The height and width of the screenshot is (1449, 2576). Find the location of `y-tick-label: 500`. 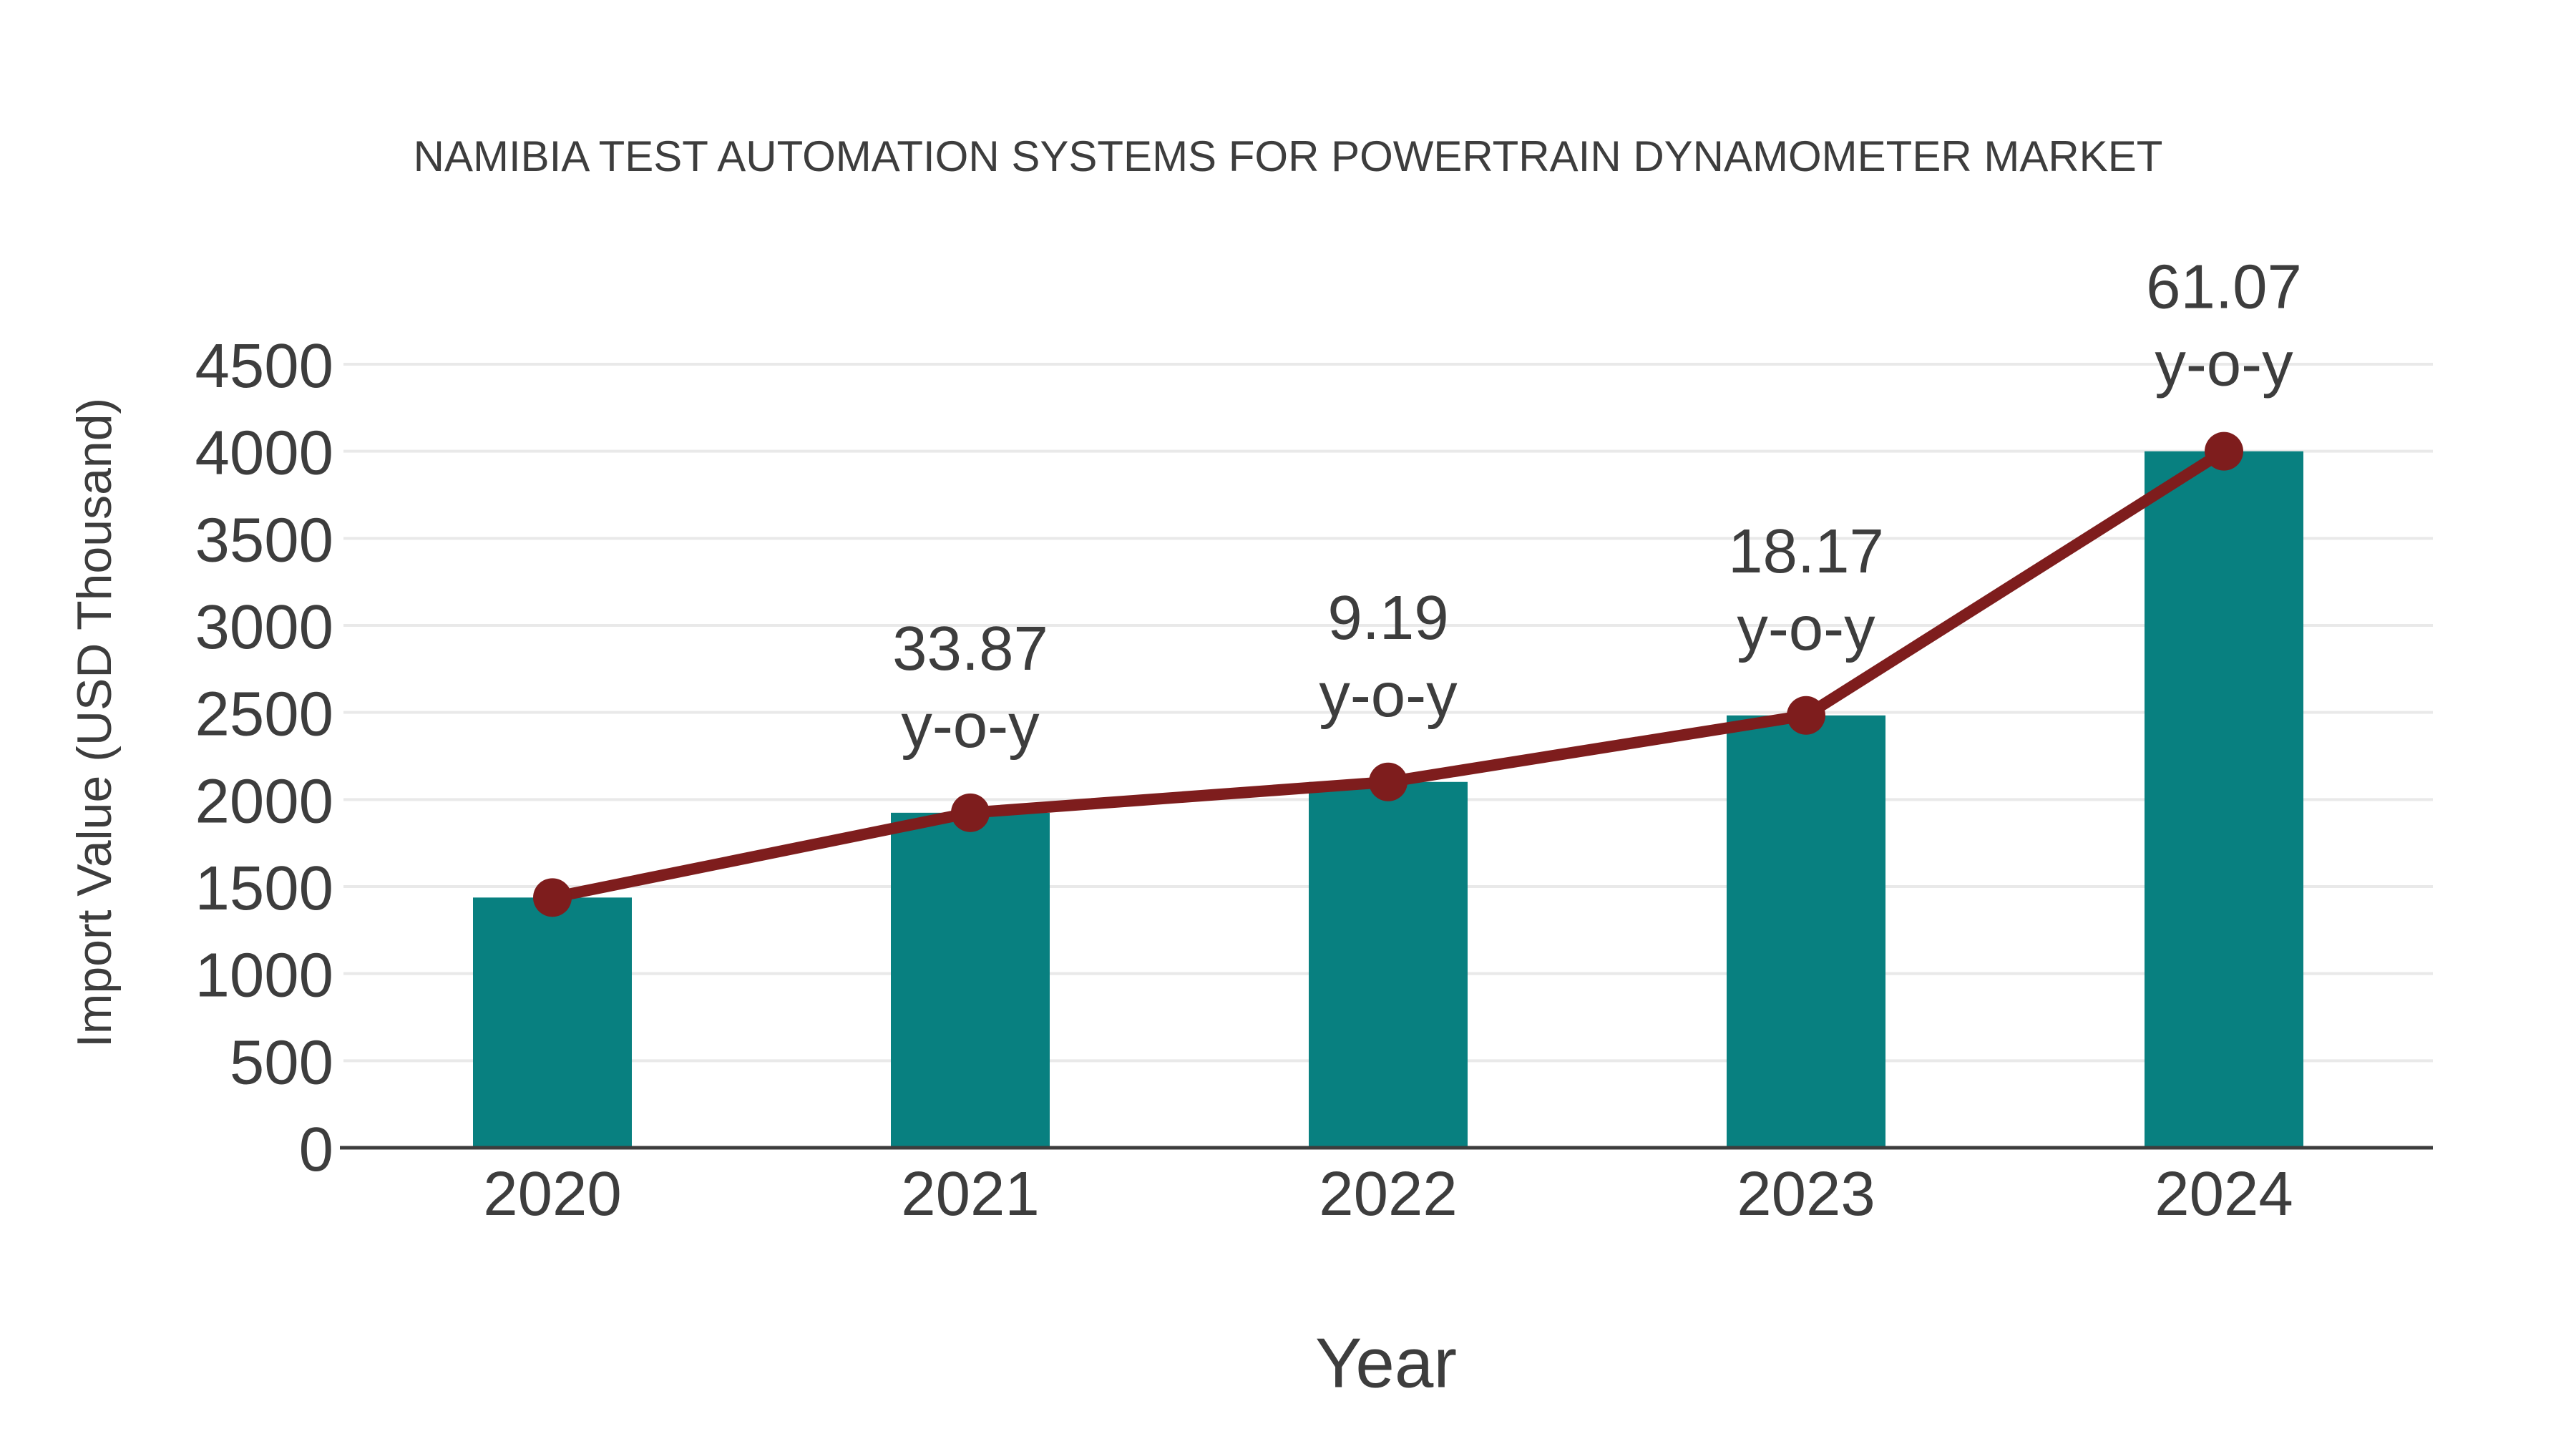

y-tick-label: 500 is located at coordinates (281, 1062).